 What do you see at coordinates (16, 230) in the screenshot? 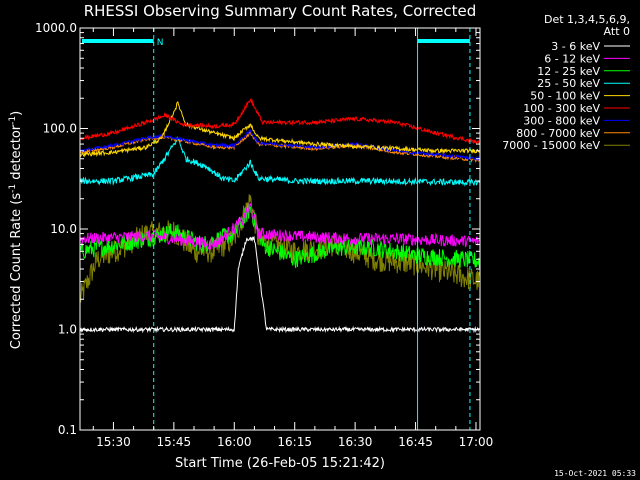
I see `y-axis-label: Corrected Count Rate (s-1 detector-1)` at bounding box center [16, 230].